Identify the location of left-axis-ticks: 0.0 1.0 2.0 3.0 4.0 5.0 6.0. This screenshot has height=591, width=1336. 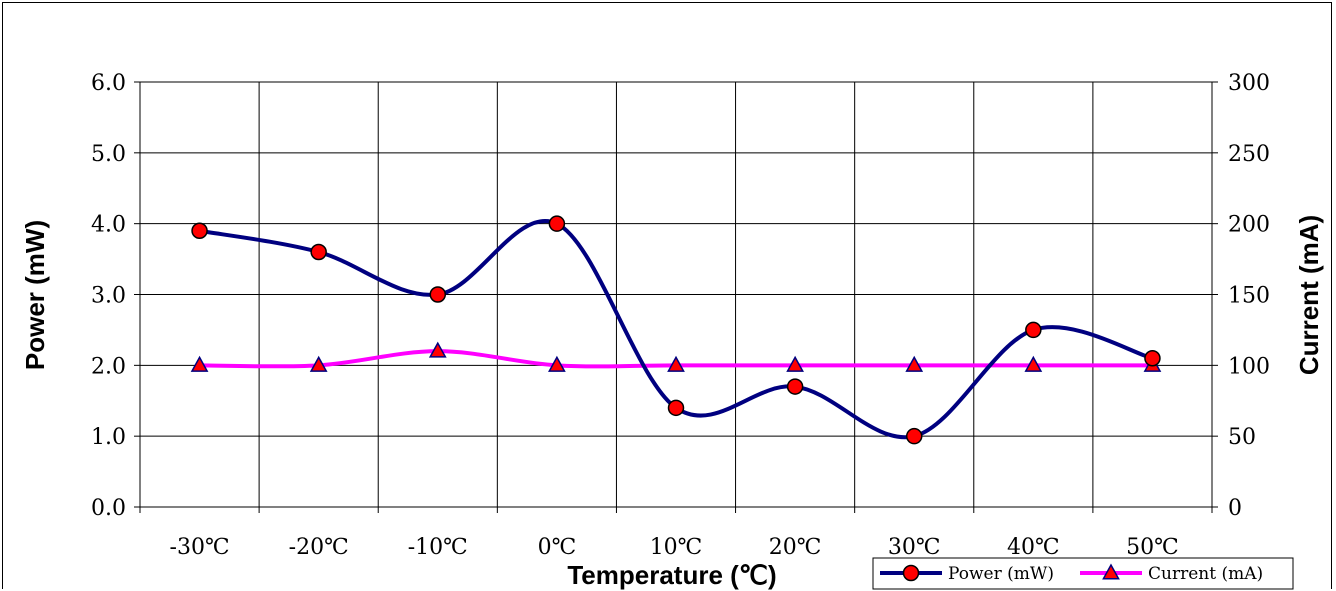
(115, 296).